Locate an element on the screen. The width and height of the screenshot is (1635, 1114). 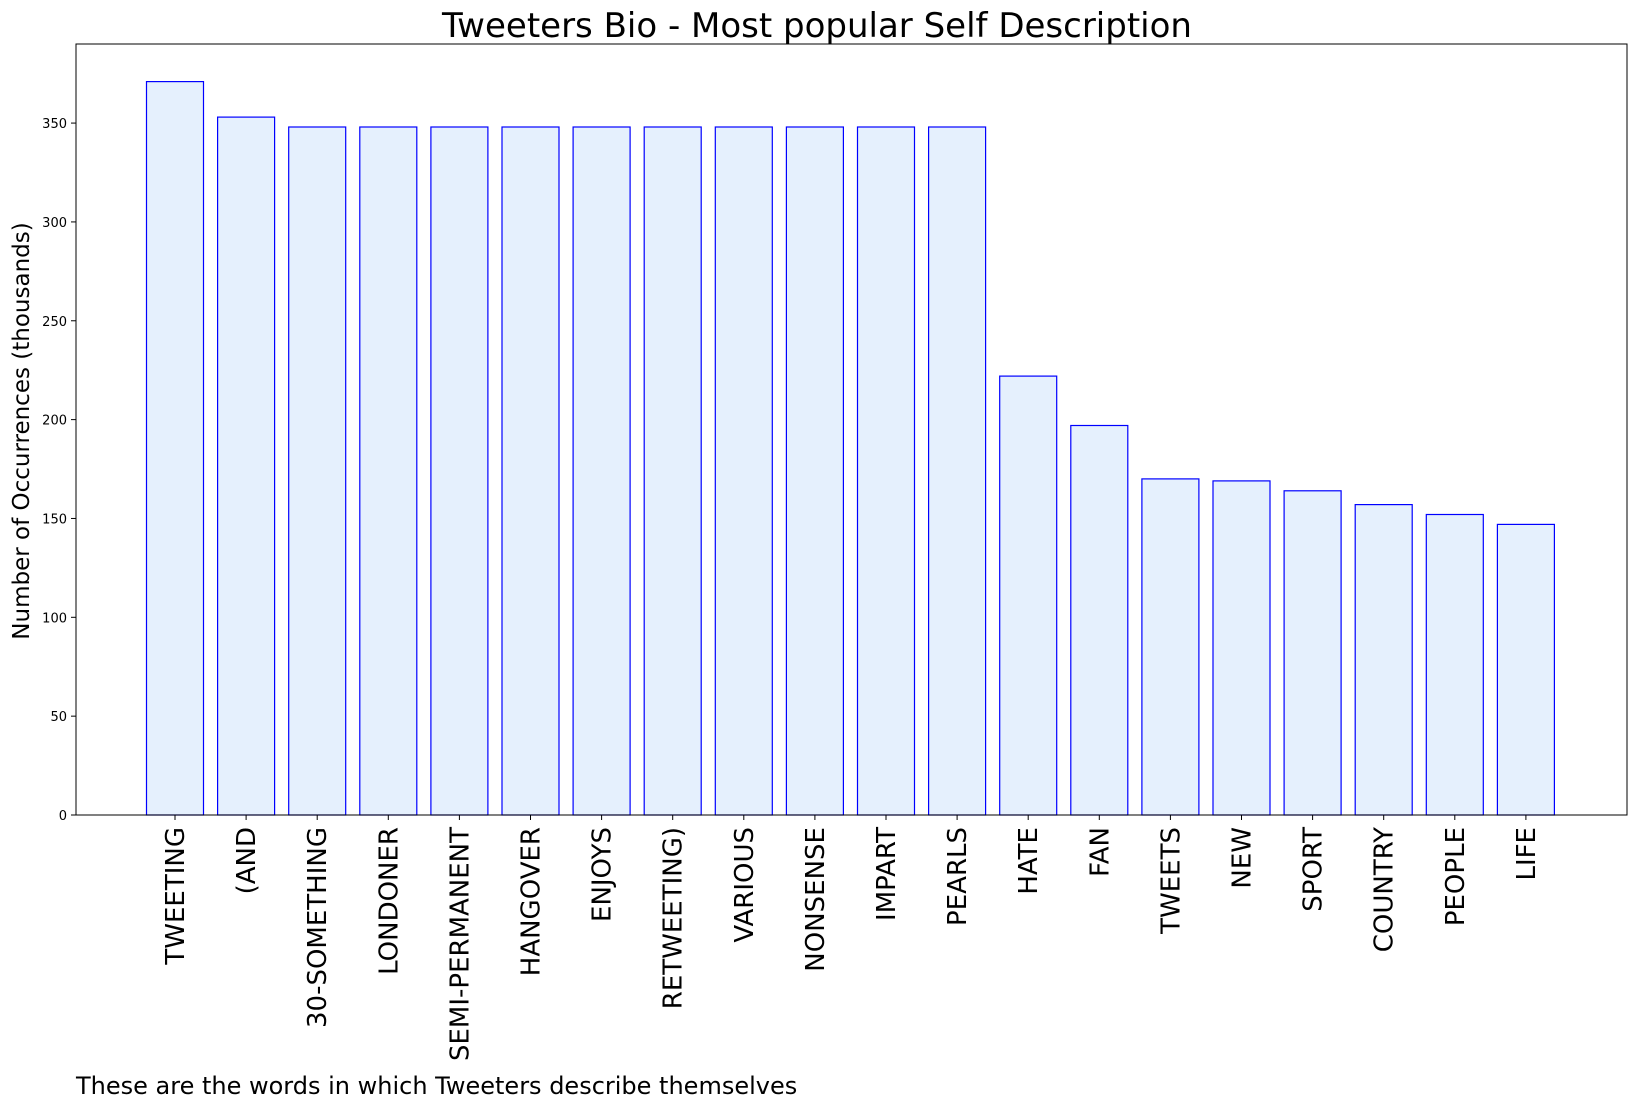
x-tick-label: HANGOVER is located at coordinates (532, 901).